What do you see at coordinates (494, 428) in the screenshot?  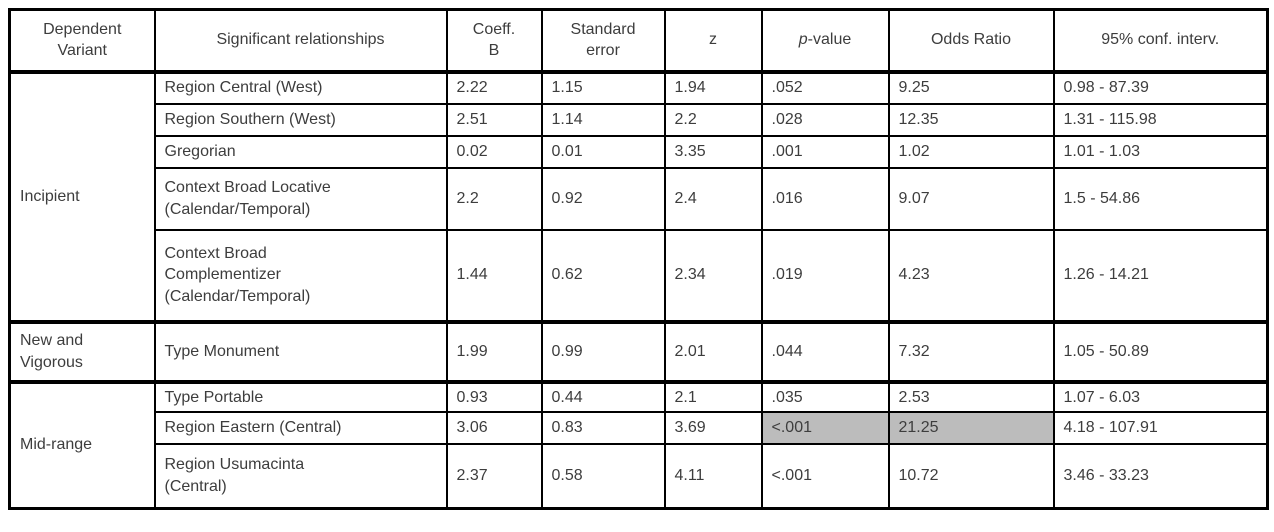 I see `cell-coeff-b: 3.06` at bounding box center [494, 428].